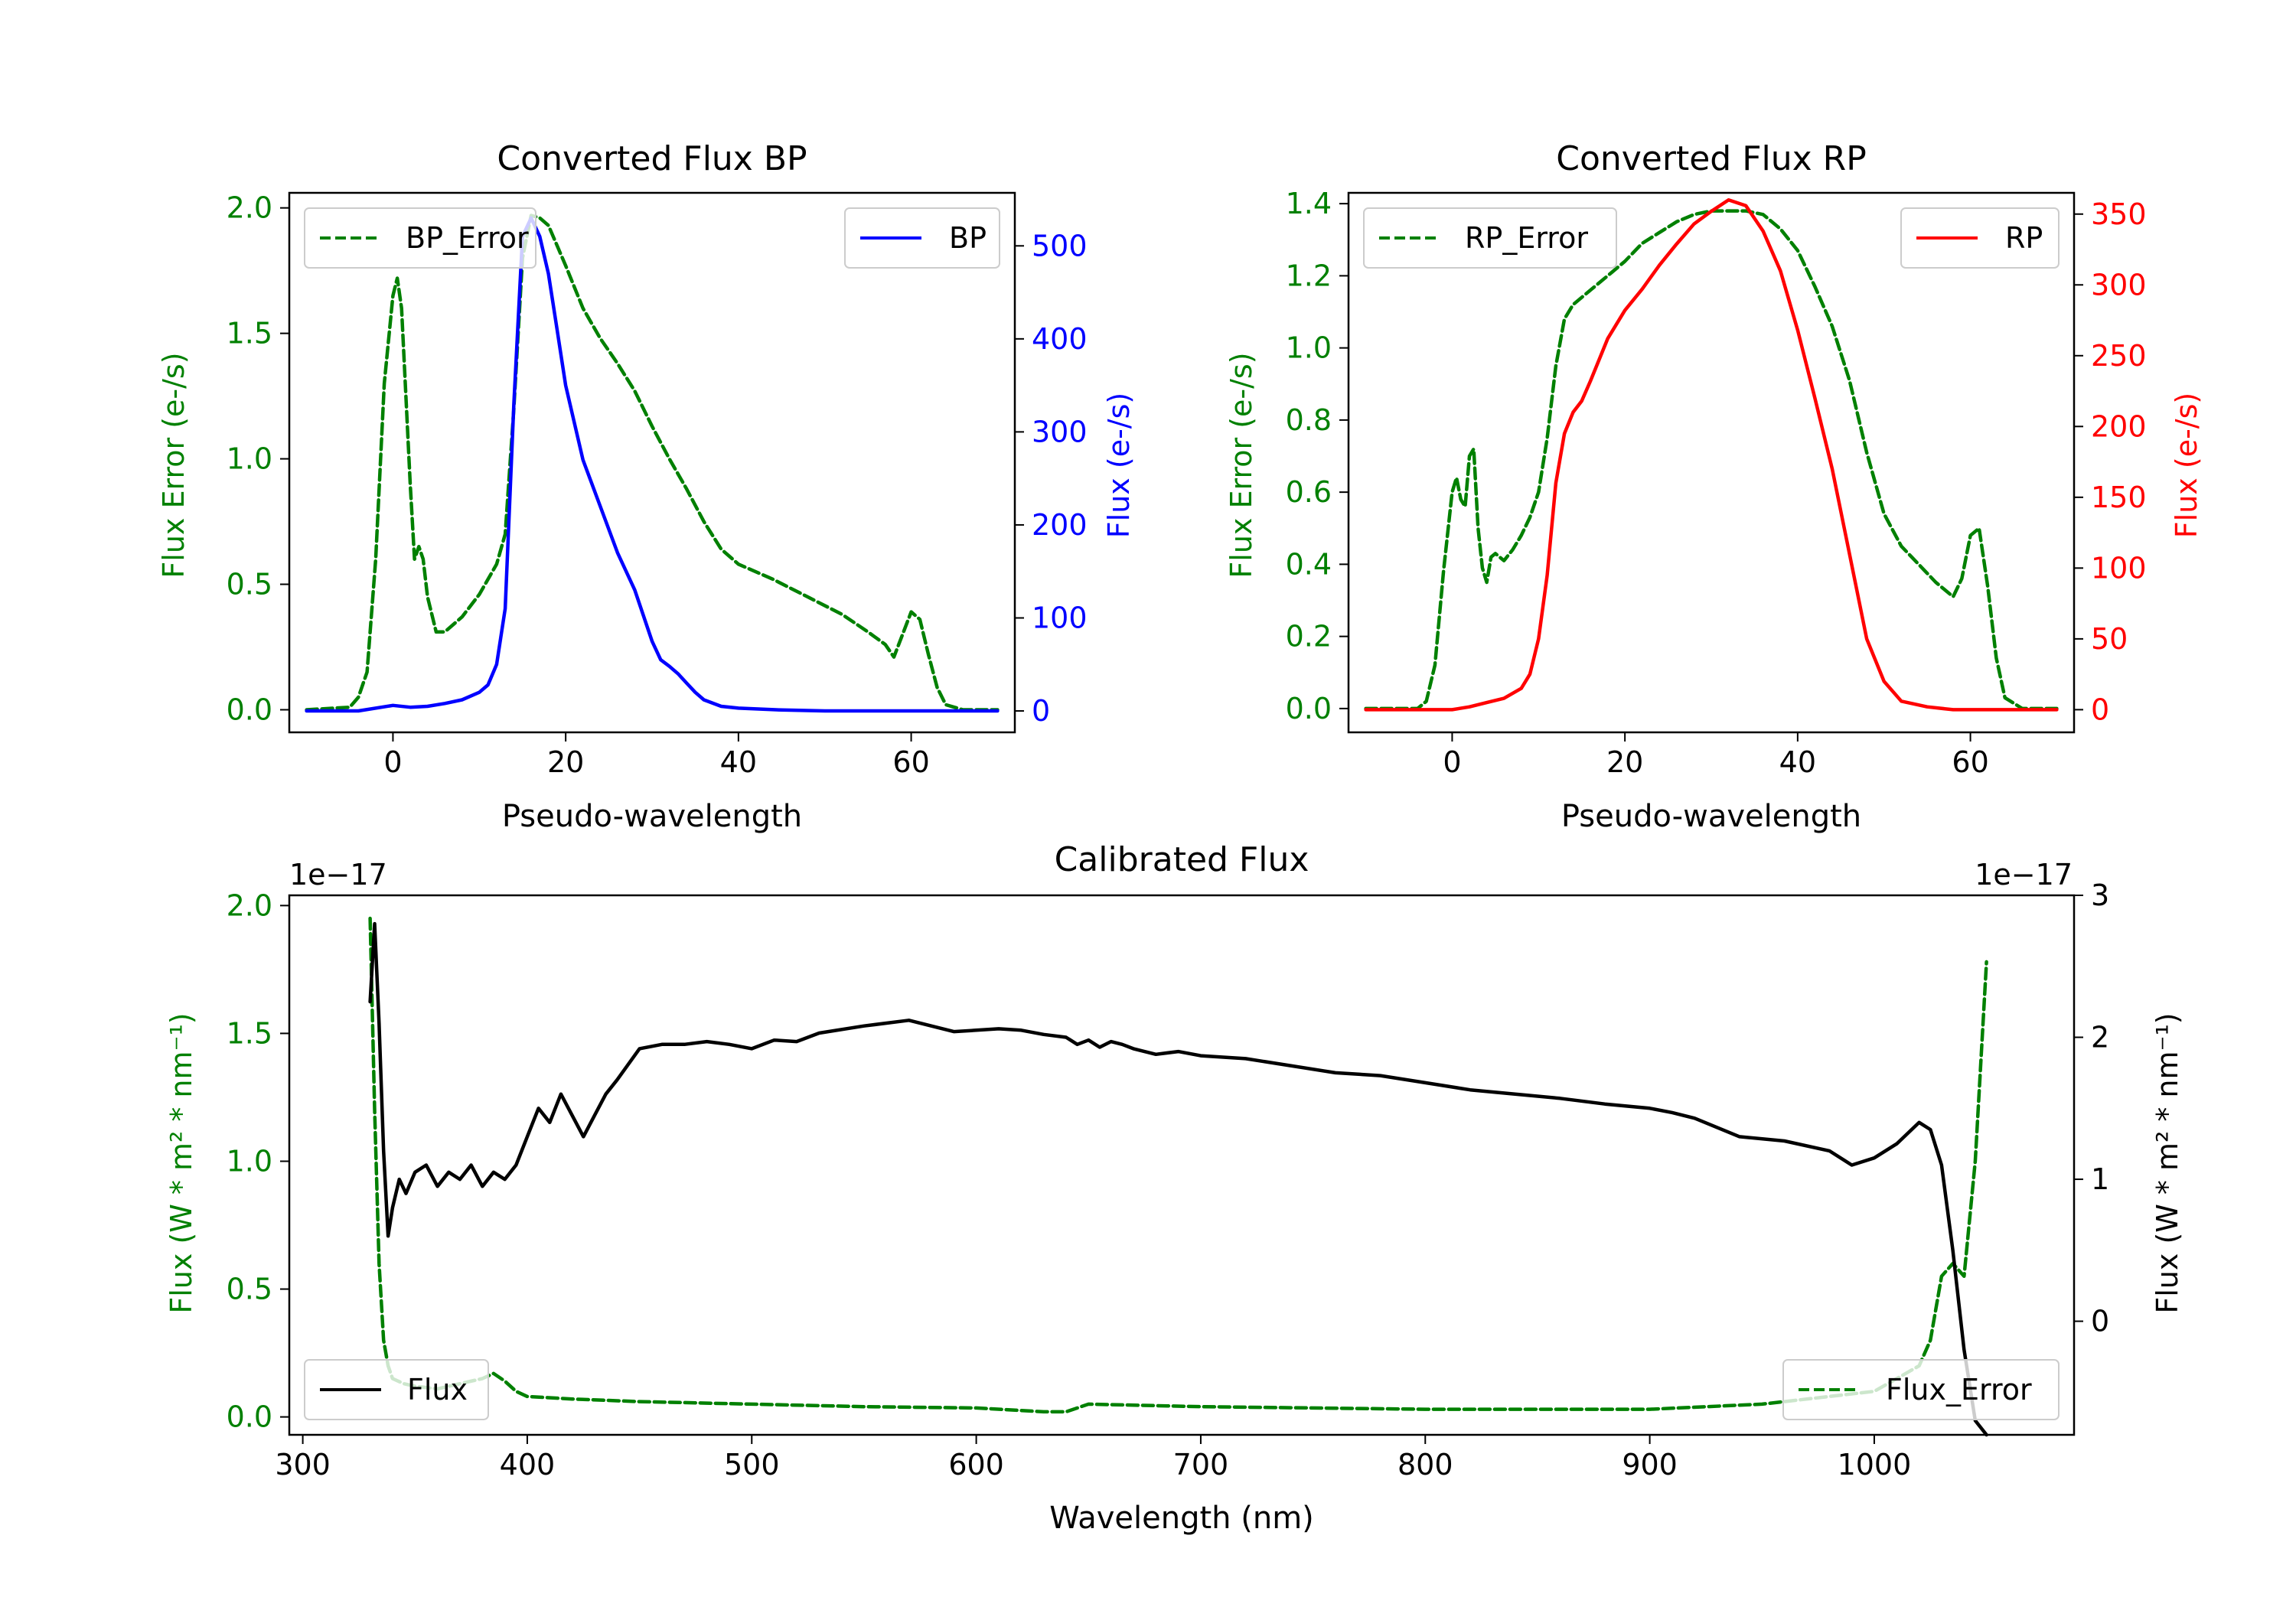 The height and width of the screenshot is (1607, 2296). Describe the element at coordinates (1309, 492) in the screenshot. I see `y-tick-label-left: 0.6` at that location.